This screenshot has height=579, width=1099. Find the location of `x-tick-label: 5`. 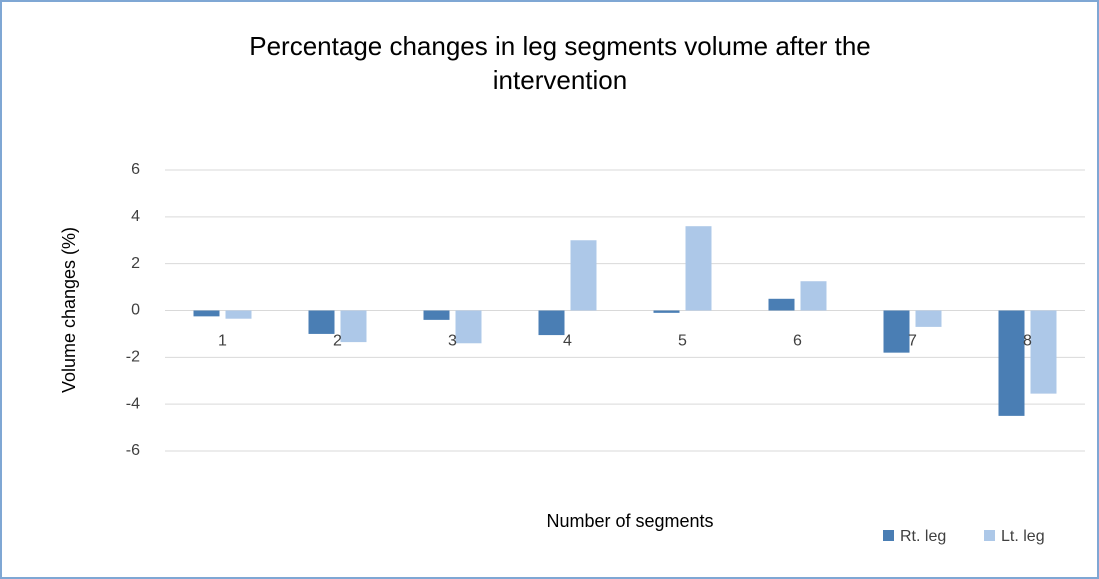

x-tick-label: 5 is located at coordinates (682, 341).